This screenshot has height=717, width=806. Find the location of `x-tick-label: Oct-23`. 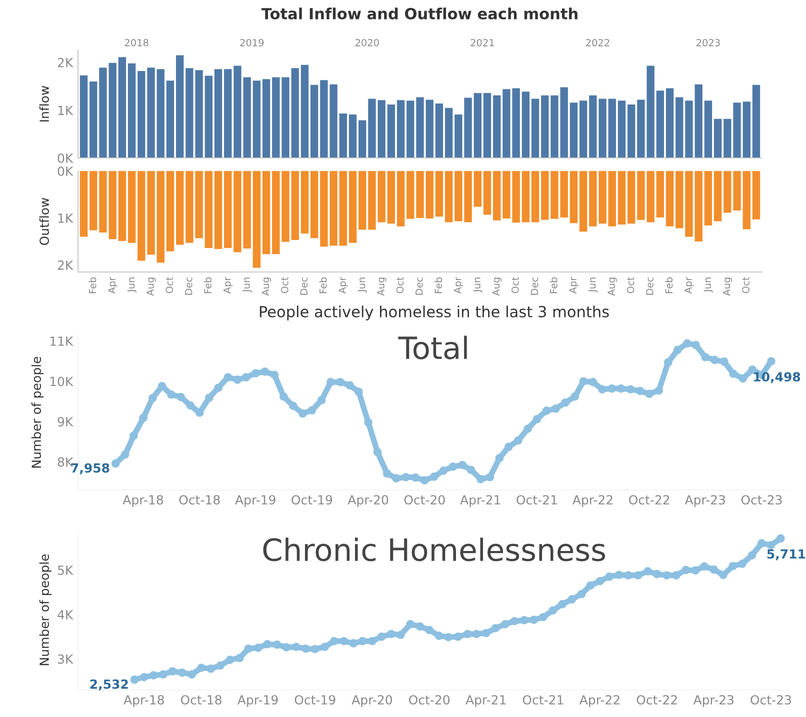

x-tick-label: Oct-23 is located at coordinates (761, 500).